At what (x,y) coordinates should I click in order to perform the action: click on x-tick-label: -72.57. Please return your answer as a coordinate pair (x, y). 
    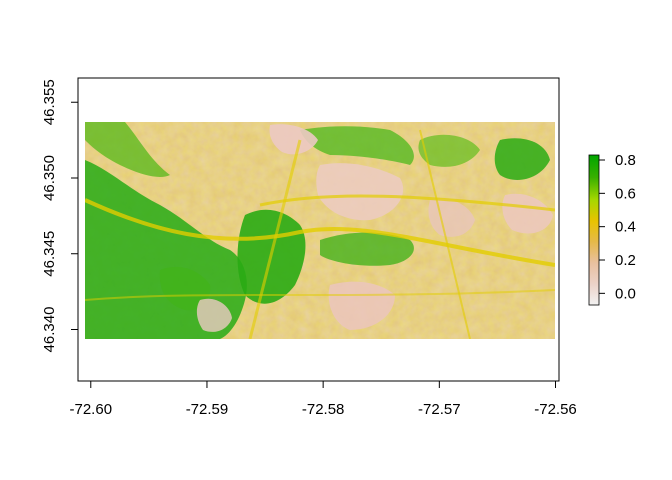
    Looking at the image, I should click on (439, 409).